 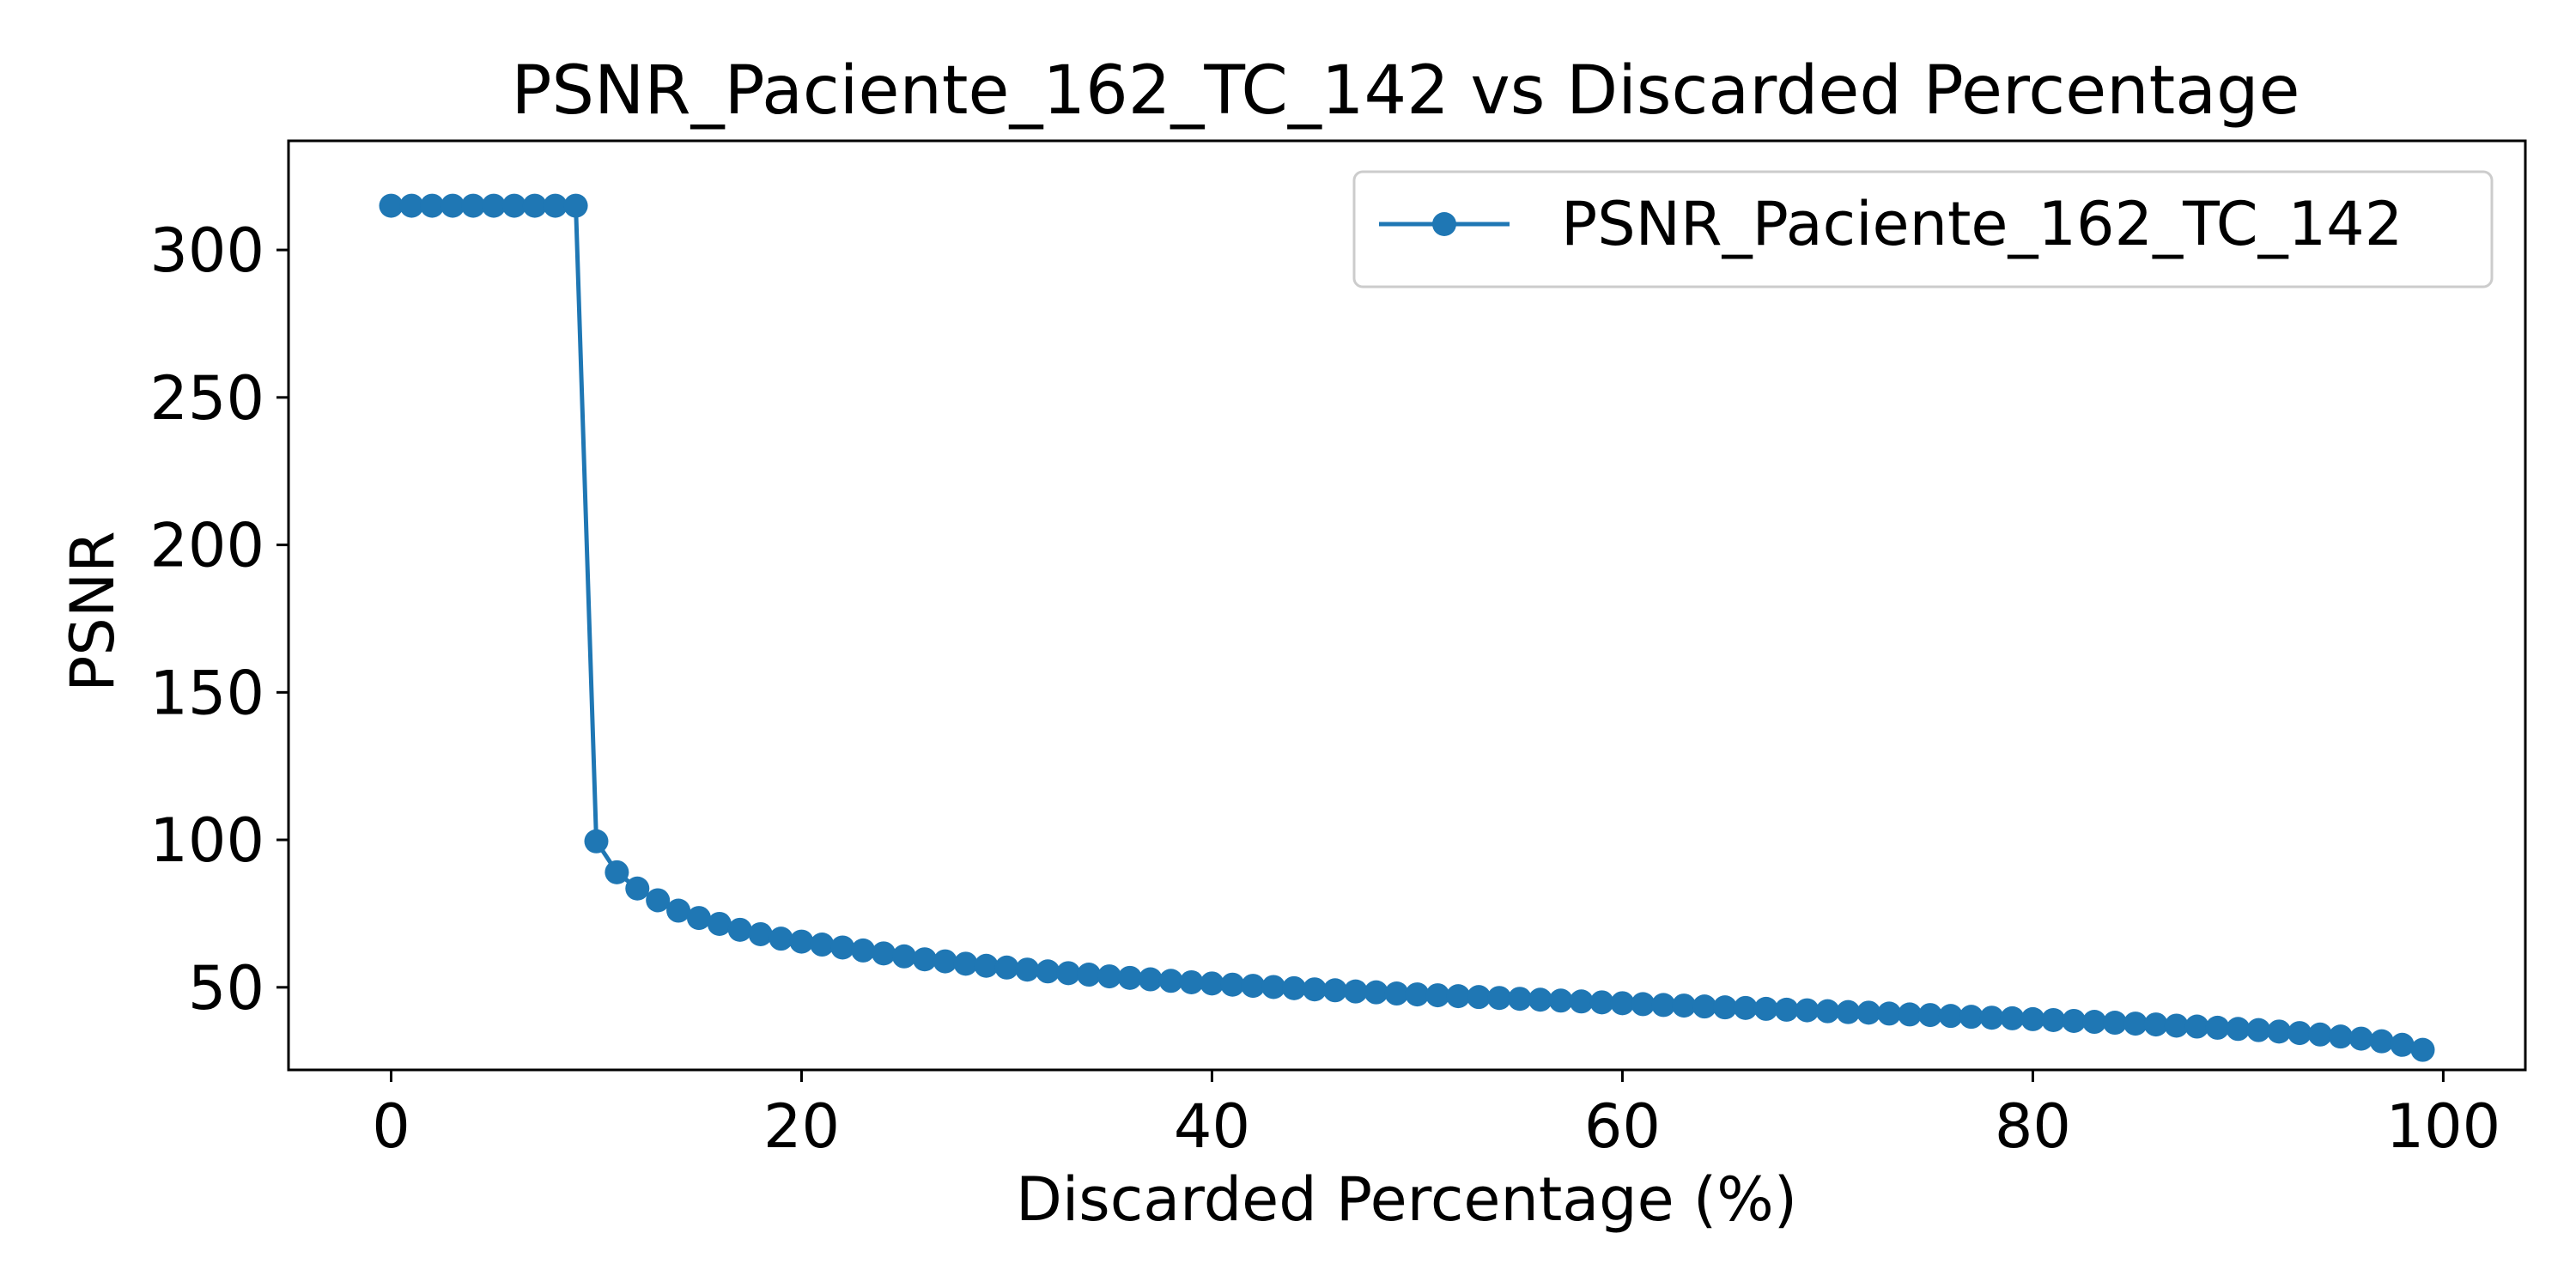 I want to click on x-tick-label: 60, so click(x=1623, y=1126).